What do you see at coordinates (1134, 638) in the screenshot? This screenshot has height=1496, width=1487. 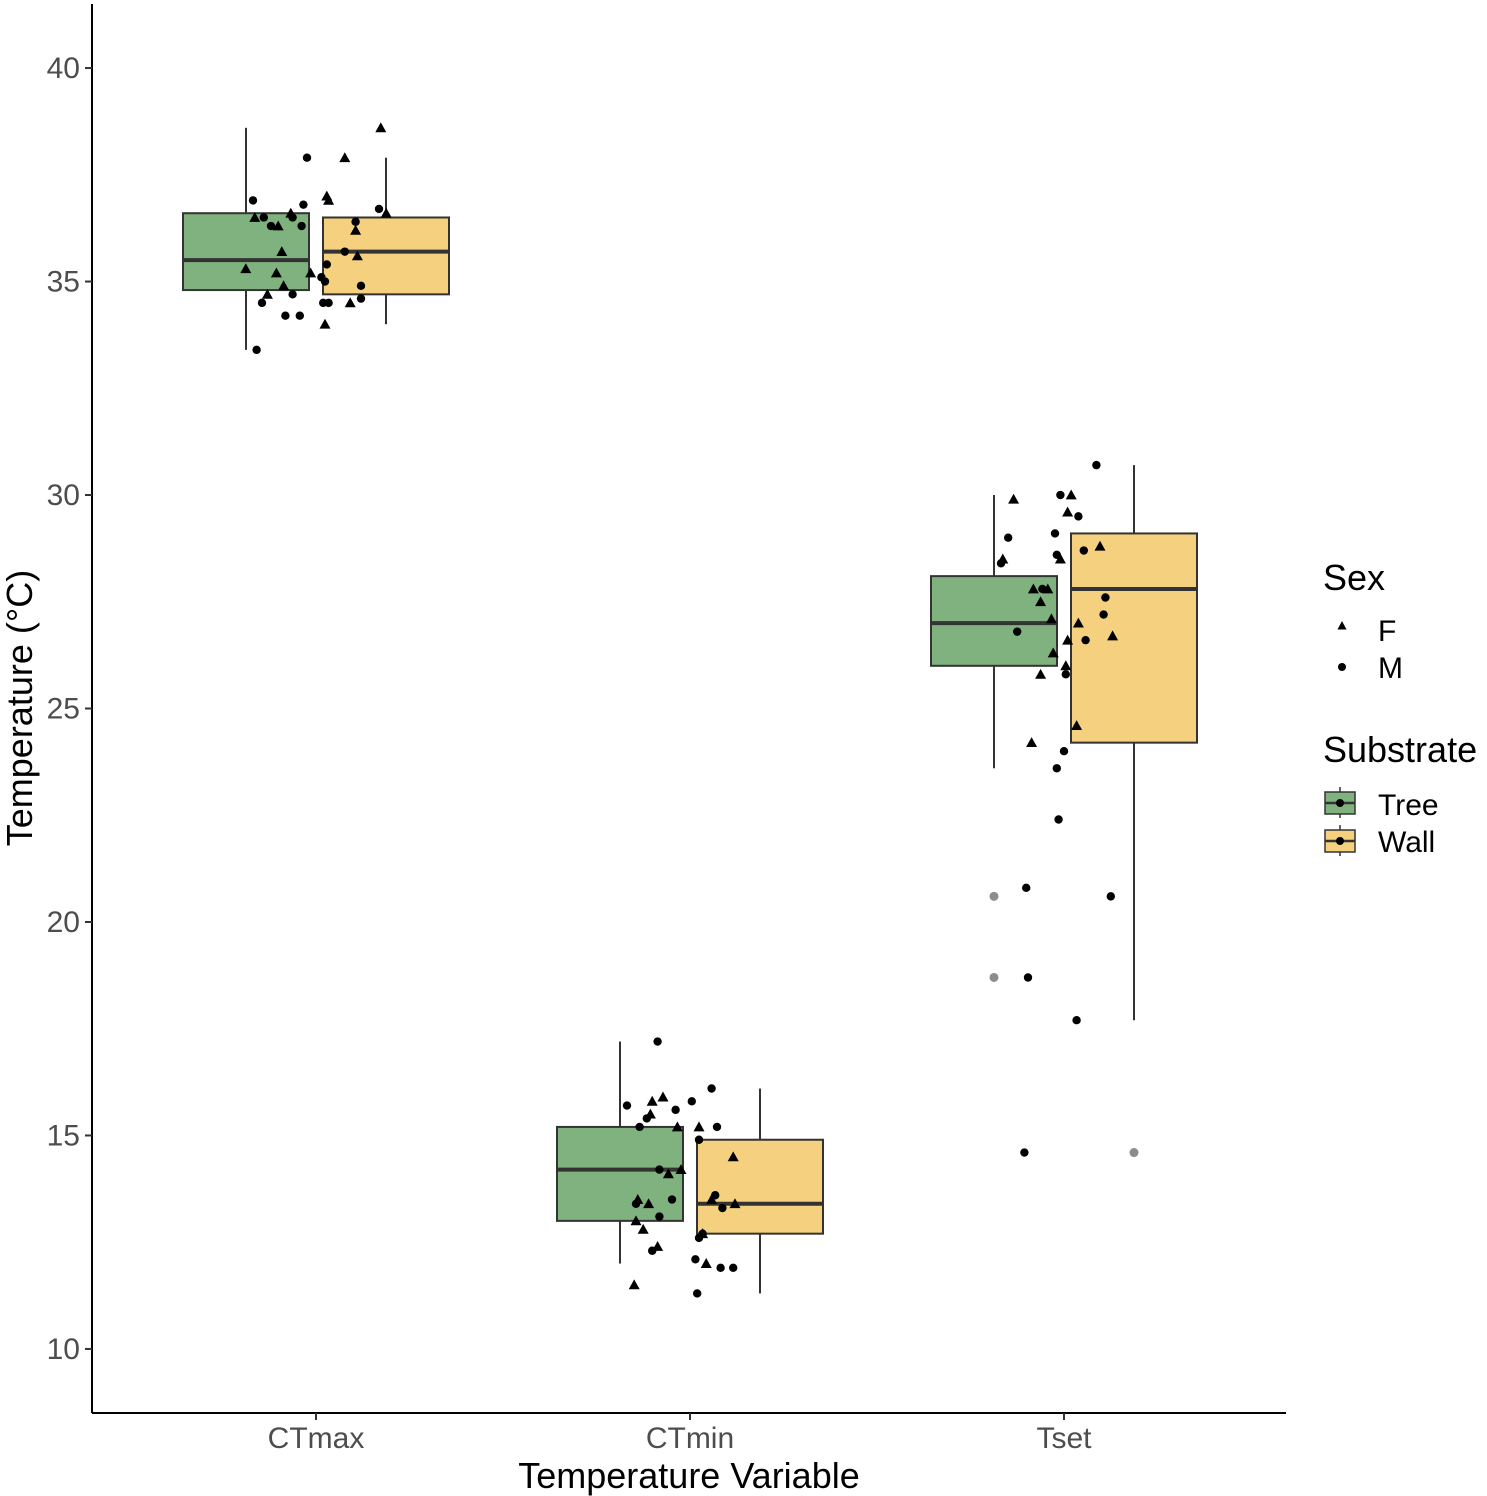 I see `box-tset-wall` at bounding box center [1134, 638].